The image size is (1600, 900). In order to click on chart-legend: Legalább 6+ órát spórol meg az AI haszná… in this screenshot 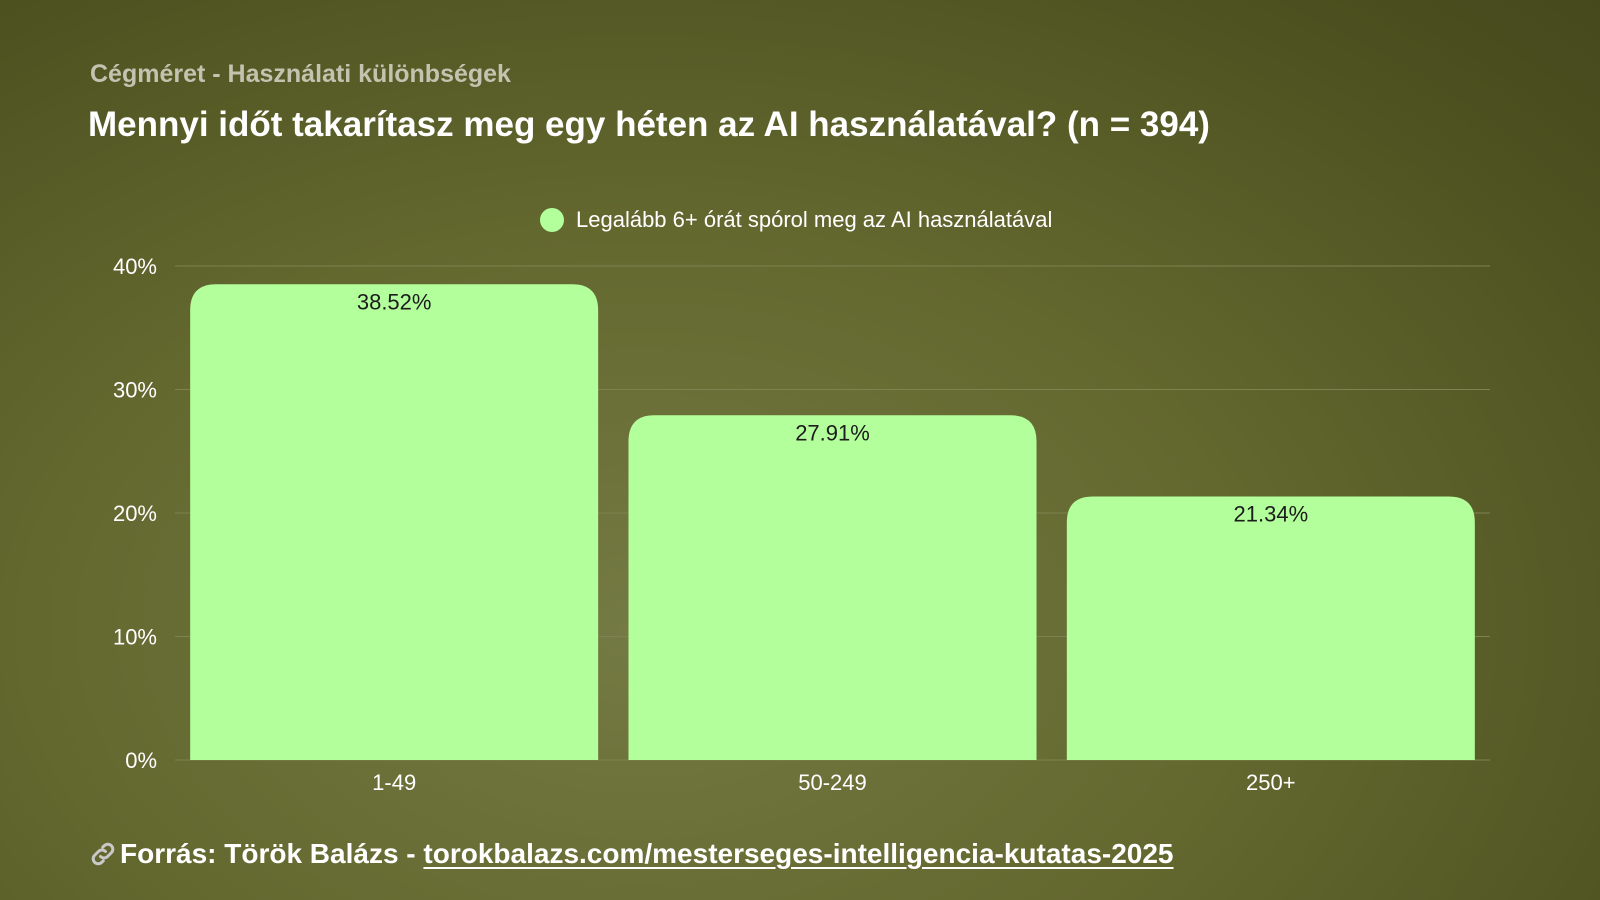, I will do `click(796, 220)`.